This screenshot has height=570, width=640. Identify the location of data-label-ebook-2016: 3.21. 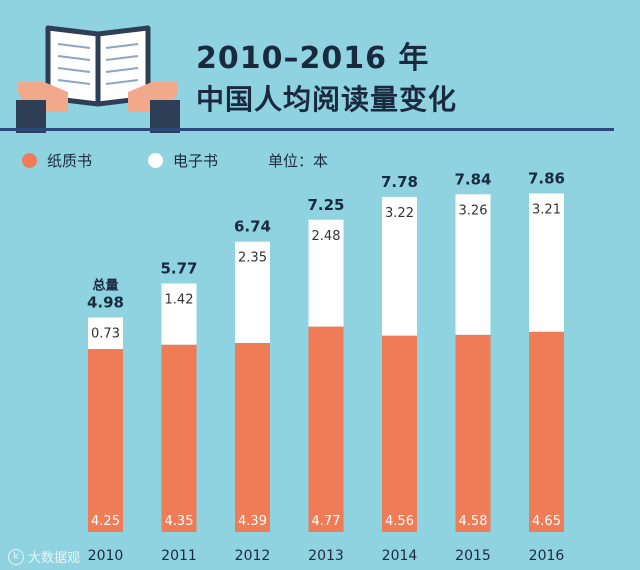
(546, 209).